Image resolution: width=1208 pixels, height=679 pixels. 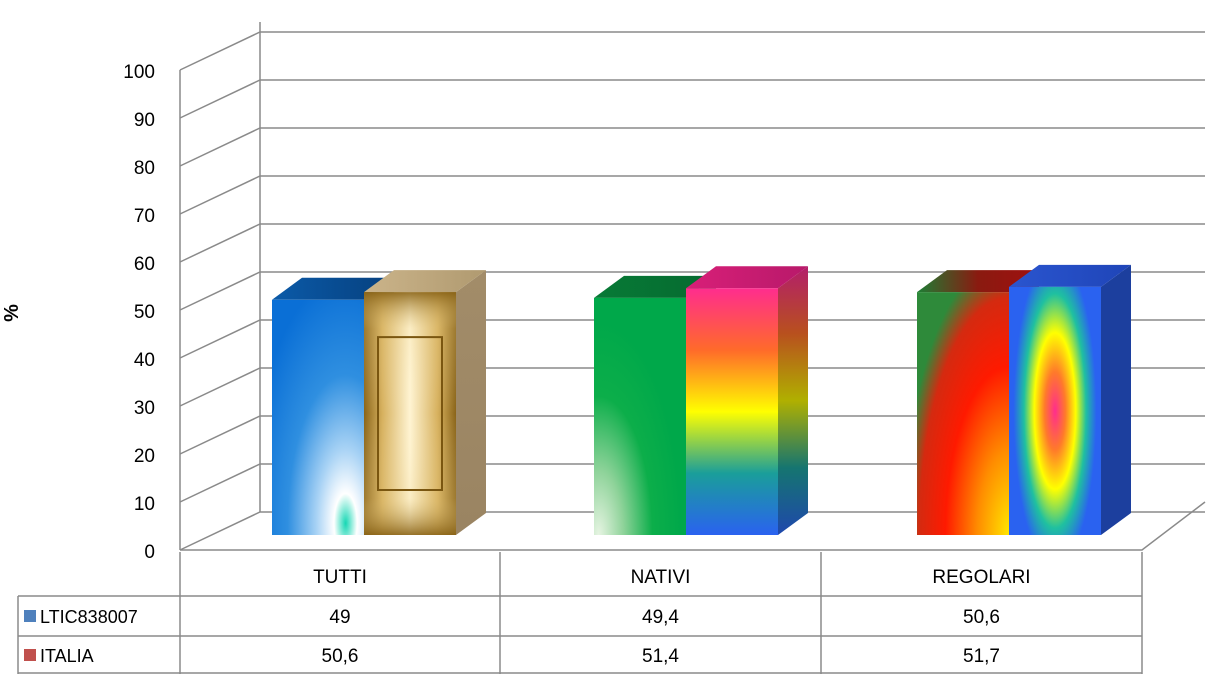 I want to click on y-tick-label: 90, so click(x=144, y=120).